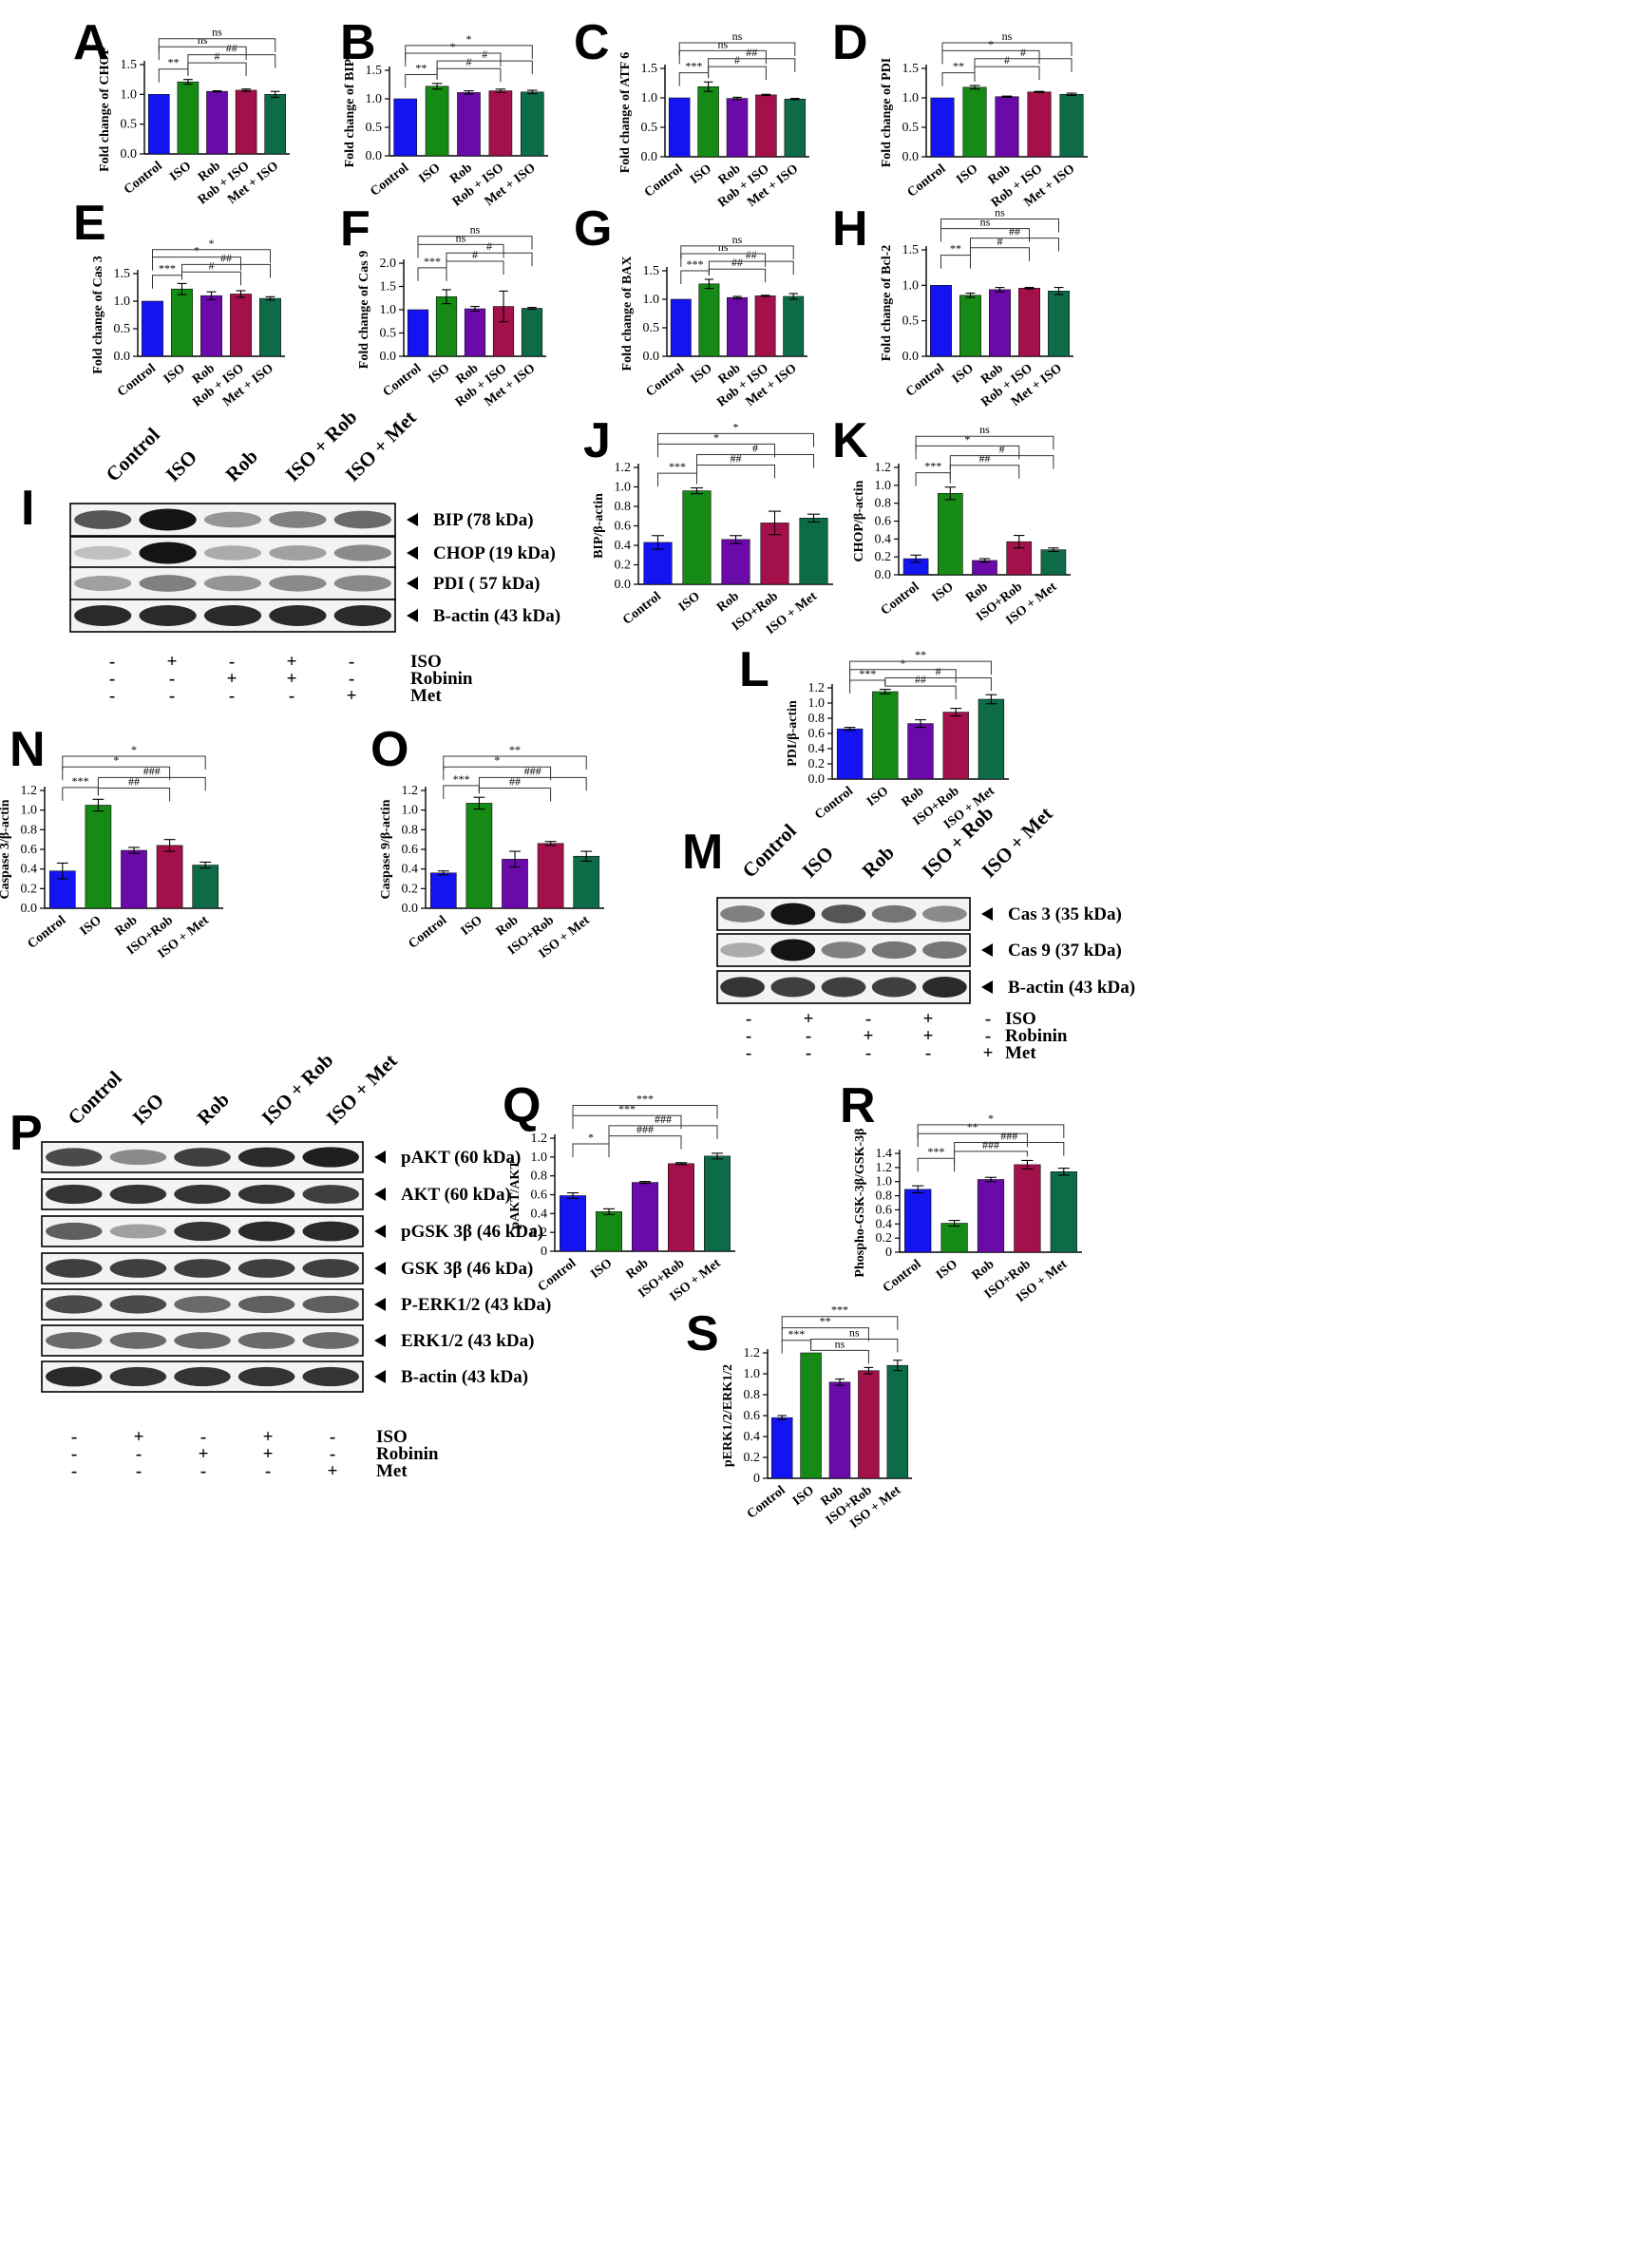 The image size is (1652, 2245). Describe the element at coordinates (98, 315) in the screenshot. I see `y-axis-label: Fold change of Cas 3` at that location.